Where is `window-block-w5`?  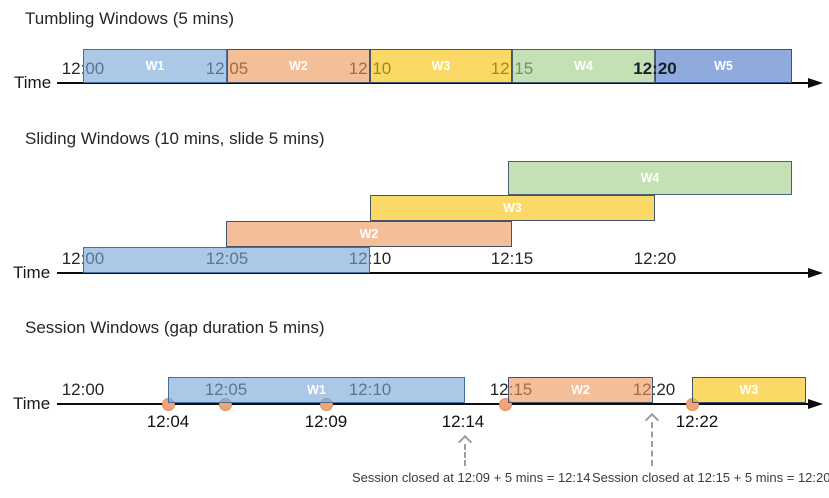 window-block-w5 is located at coordinates (723, 66).